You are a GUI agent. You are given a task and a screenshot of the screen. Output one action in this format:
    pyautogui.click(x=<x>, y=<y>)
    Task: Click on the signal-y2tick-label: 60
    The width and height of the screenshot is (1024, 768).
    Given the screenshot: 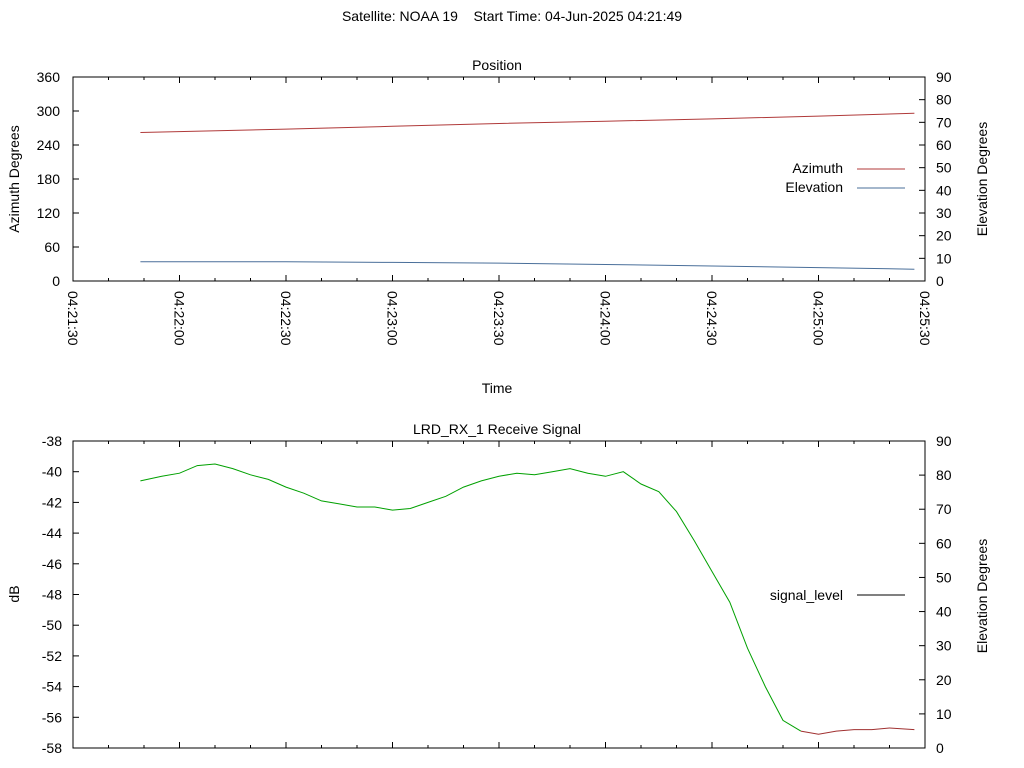 What is the action you would take?
    pyautogui.click(x=944, y=543)
    